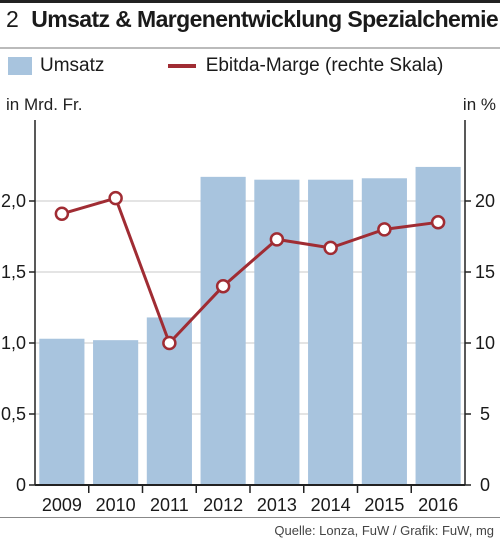 Image resolution: width=500 pixels, height=545 pixels. What do you see at coordinates (181, 66) in the screenshot?
I see `legend-swatch-line` at bounding box center [181, 66].